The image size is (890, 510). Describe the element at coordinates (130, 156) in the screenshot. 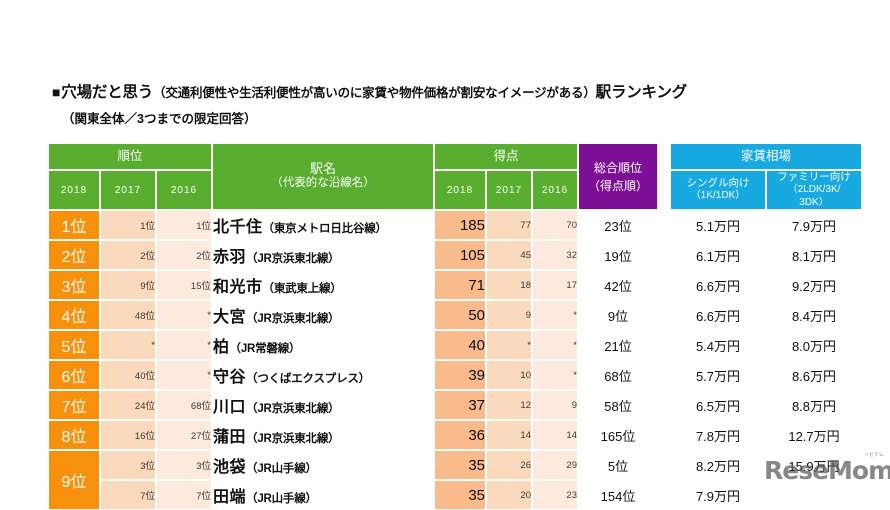

I see `header-rank-group: 順位` at that location.